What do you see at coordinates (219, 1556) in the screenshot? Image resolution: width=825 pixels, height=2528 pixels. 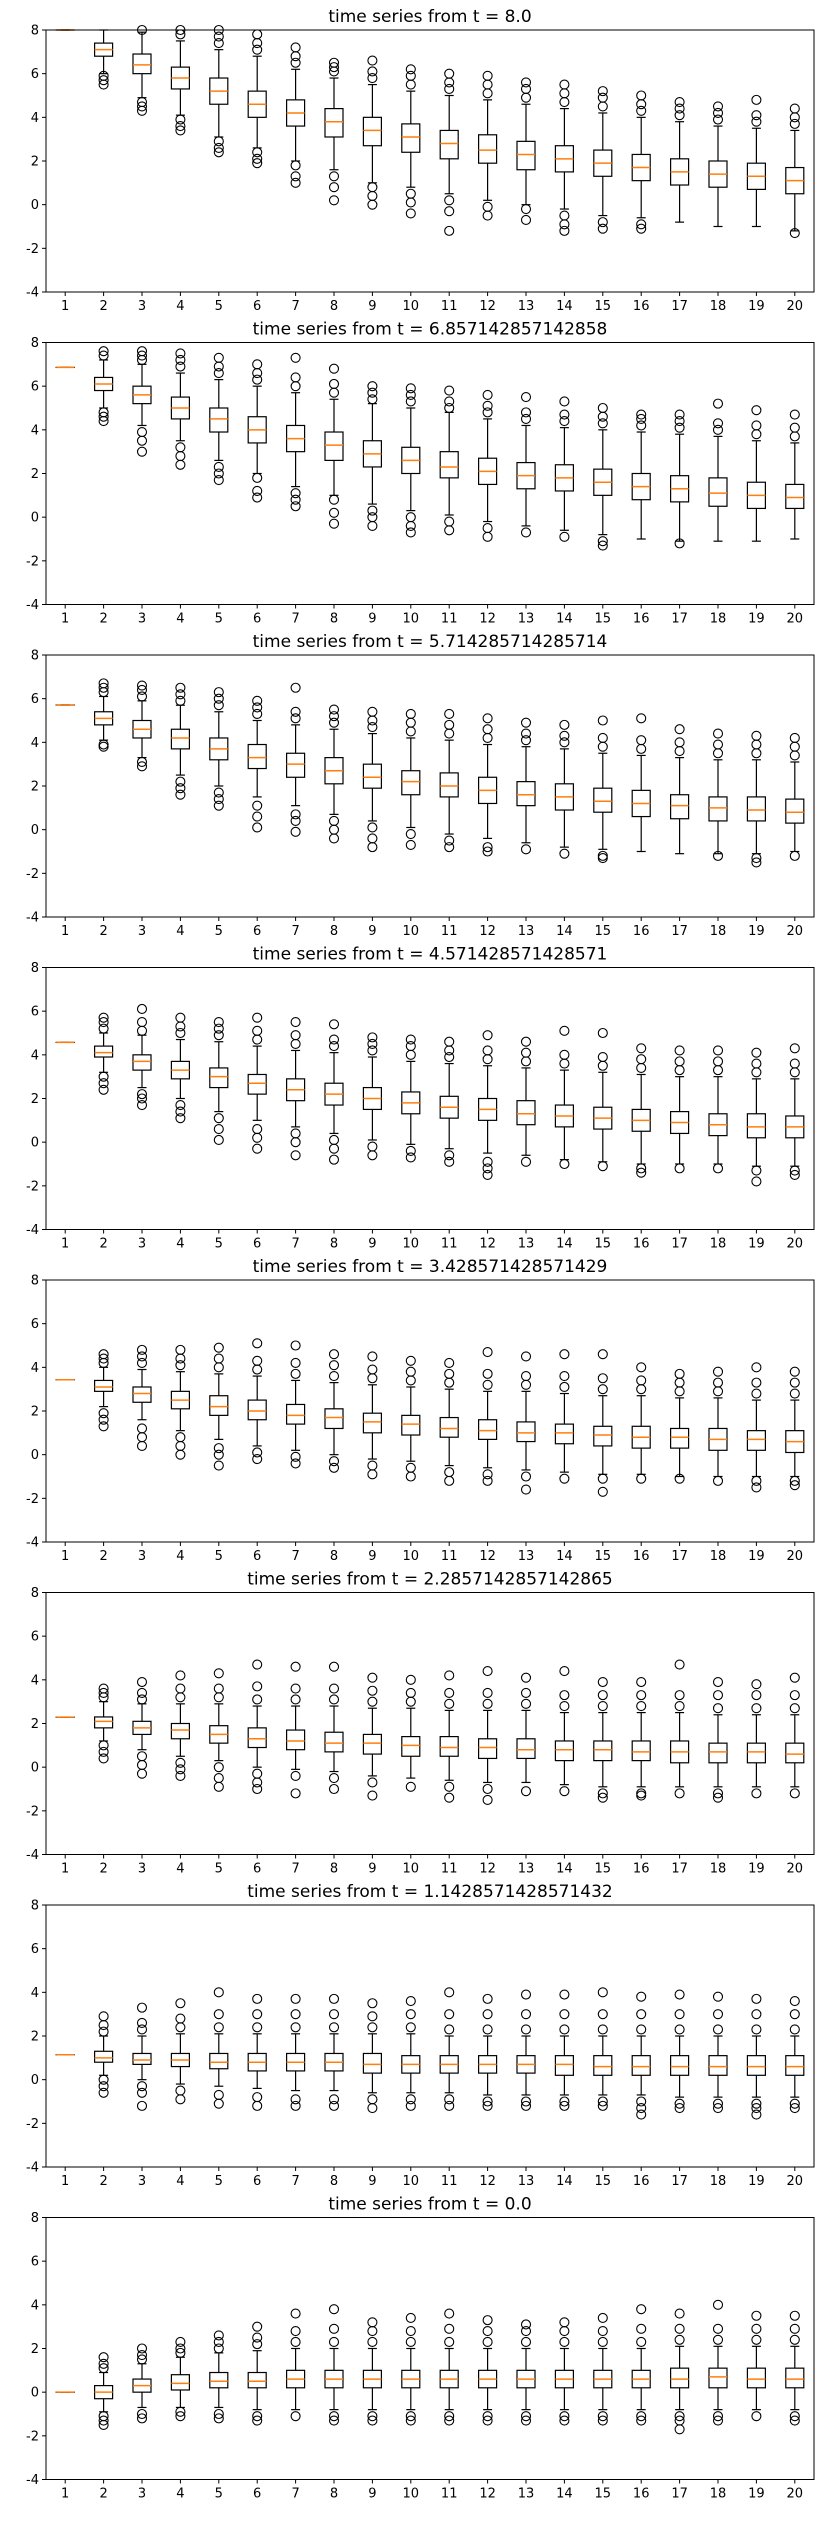 I see `x-tick-label: 5` at bounding box center [219, 1556].